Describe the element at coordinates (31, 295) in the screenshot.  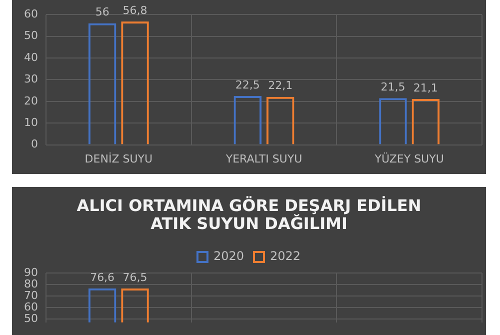
I see `y-tick-label: 70` at that location.